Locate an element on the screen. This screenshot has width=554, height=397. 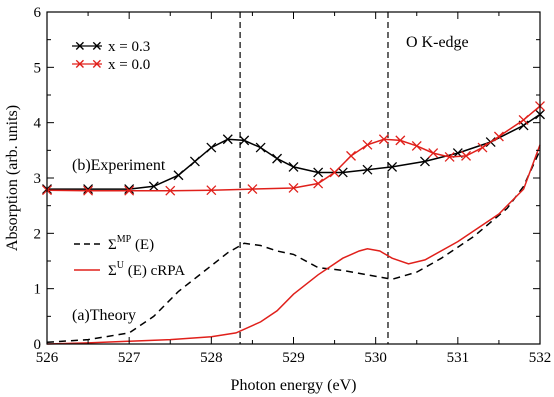
x-tick-label: 529 is located at coordinates (293, 358).